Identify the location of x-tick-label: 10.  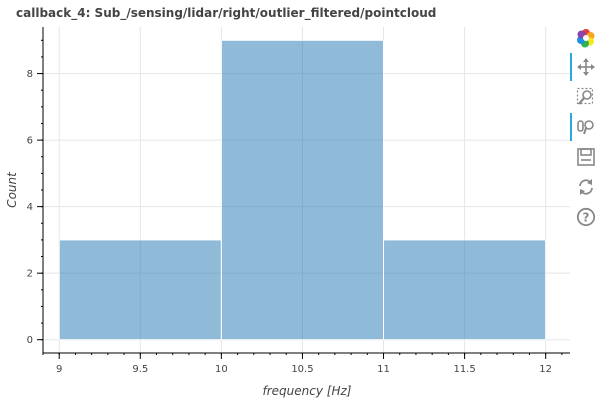
(221, 369).